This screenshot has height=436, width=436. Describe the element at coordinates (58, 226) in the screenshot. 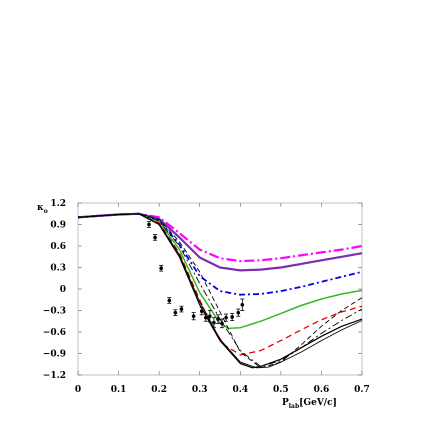

I see `y-tick-label: 0.9` at that location.